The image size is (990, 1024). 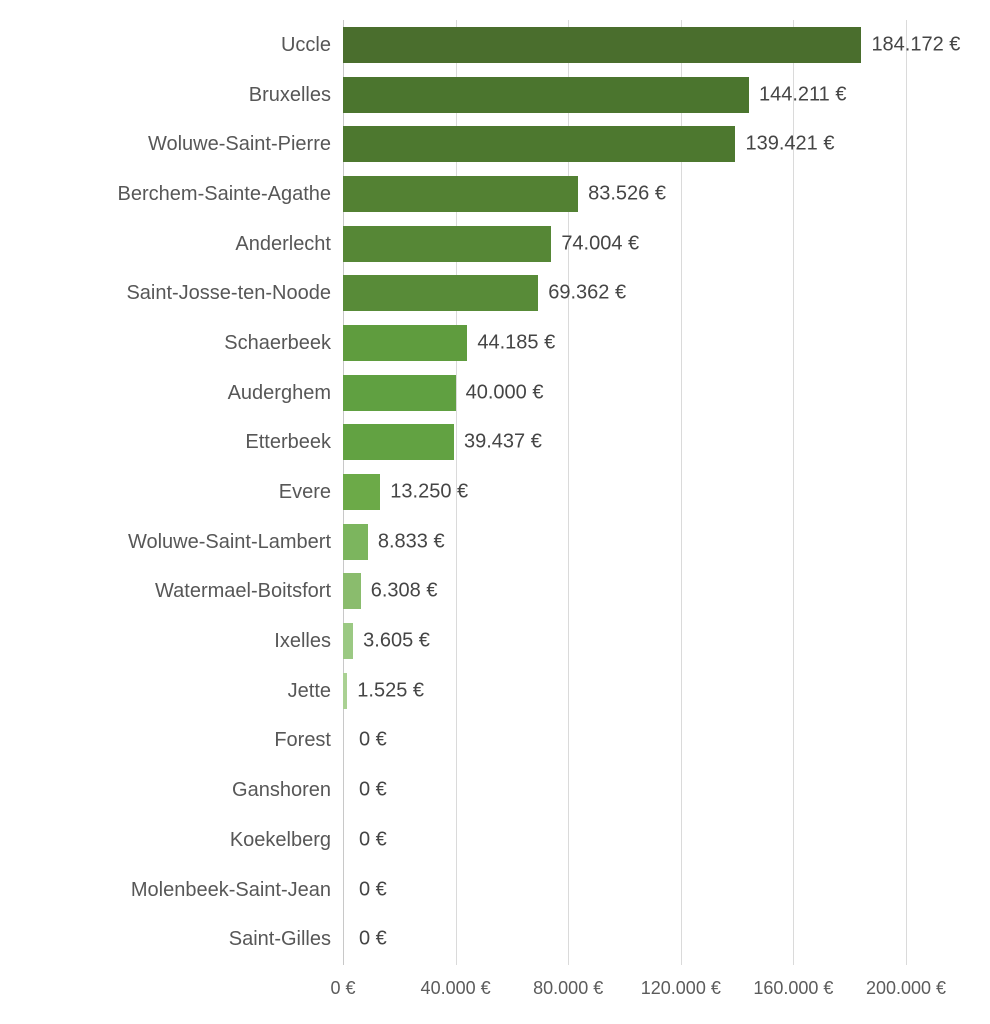 I want to click on bar-row: Woluwe-Saint-Pierre 139.421 €, so click(x=495, y=144).